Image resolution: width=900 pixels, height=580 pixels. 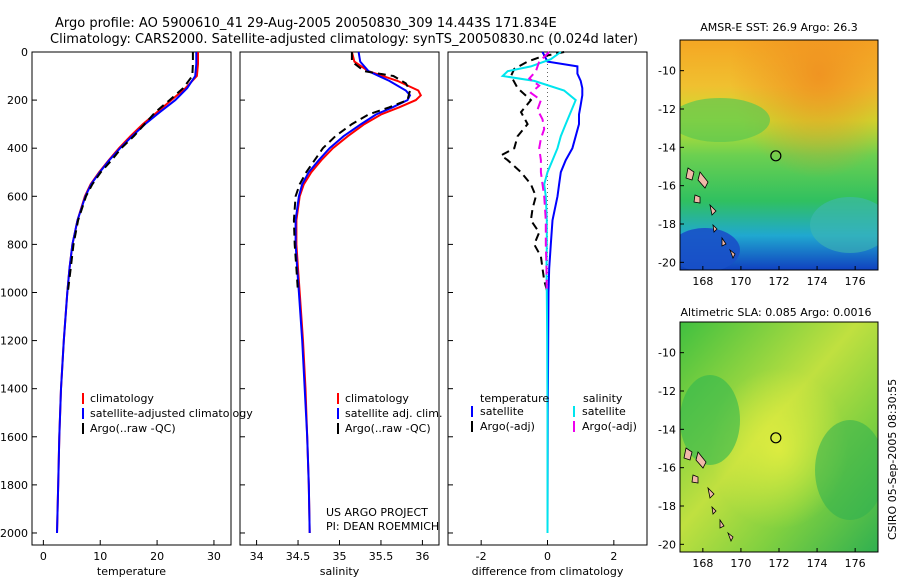 I want to click on y-tick-label: 600, so click(x=17, y=196).